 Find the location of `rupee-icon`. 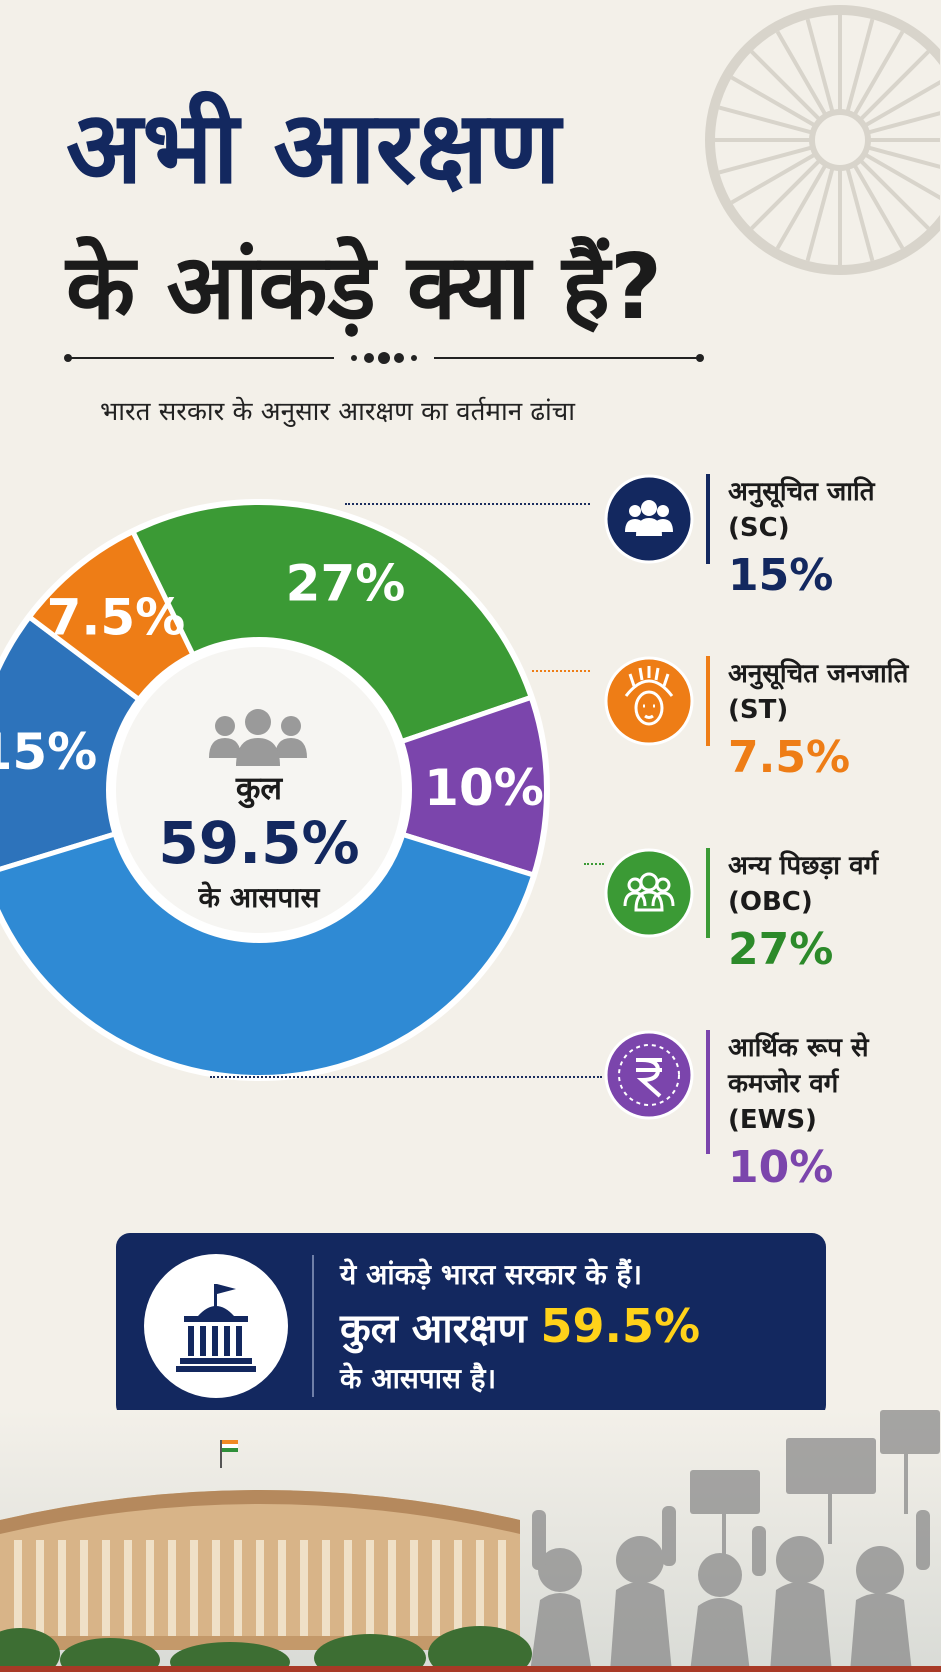

rupee-icon is located at coordinates (649, 1075).